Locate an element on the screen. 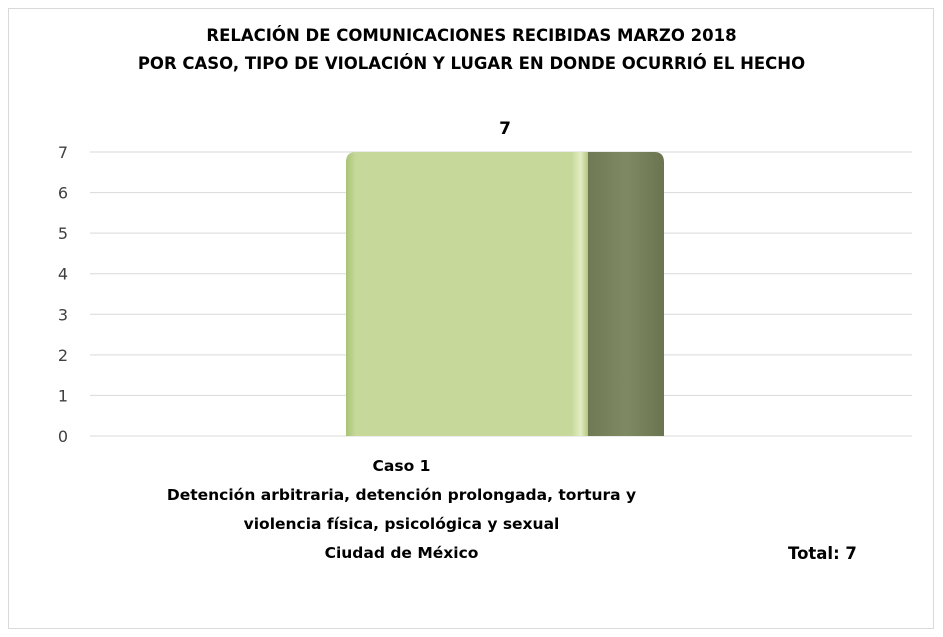 The image size is (943, 637). y-tick-label-7: 7 is located at coordinates (63, 152).